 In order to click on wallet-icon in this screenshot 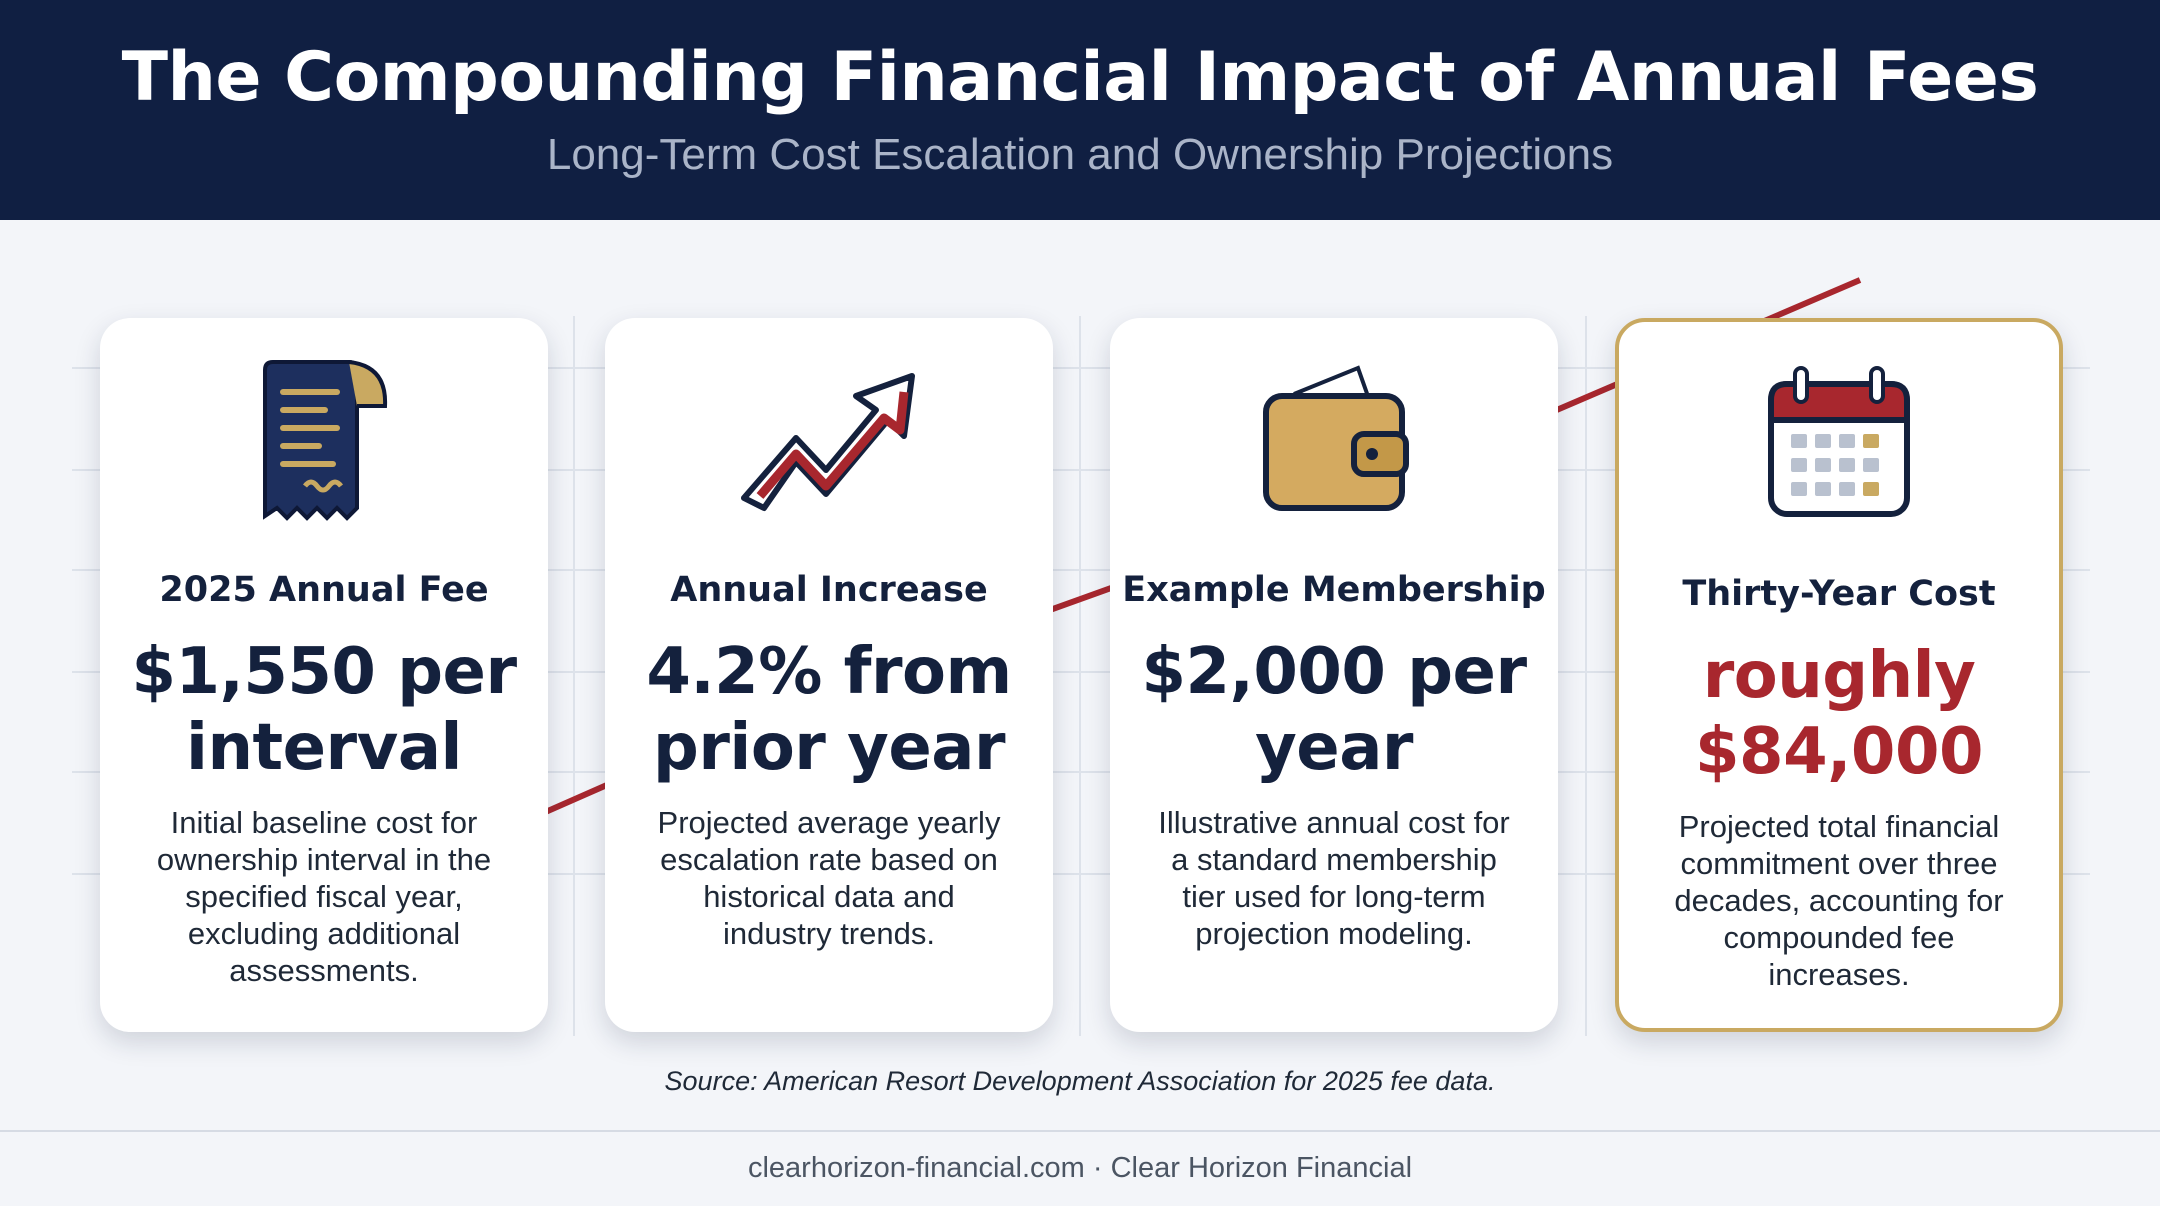, I will do `click(1334, 443)`.